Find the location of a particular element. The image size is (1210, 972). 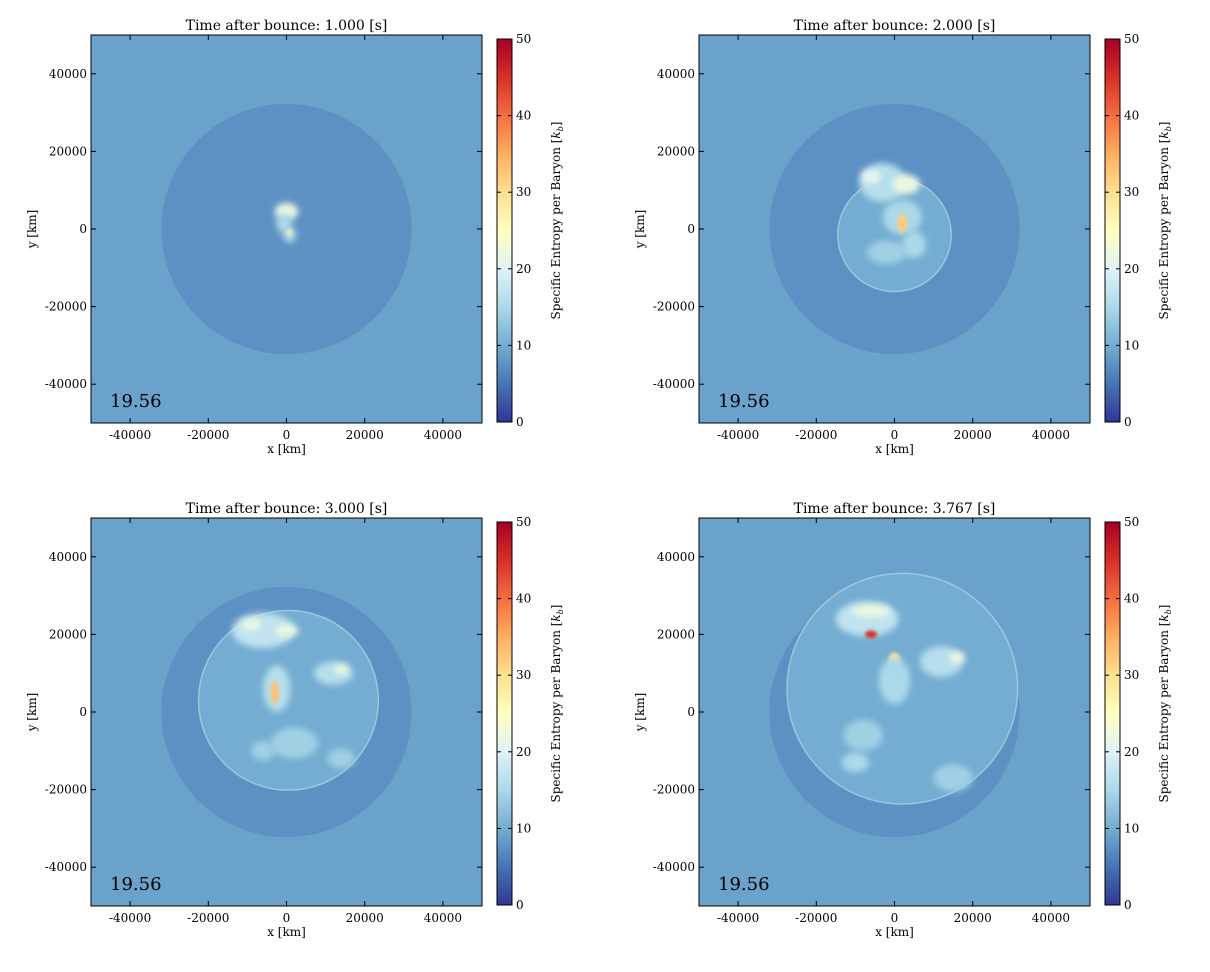

panel-title: Time after bounce: 3.000 [s] is located at coordinates (287, 509).